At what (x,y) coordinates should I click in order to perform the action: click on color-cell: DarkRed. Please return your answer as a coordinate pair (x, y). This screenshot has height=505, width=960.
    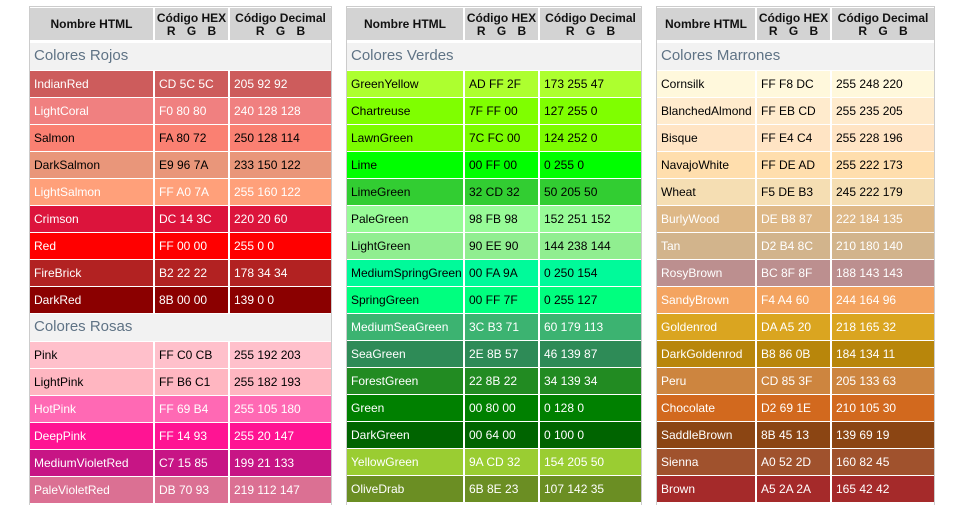
    Looking at the image, I should click on (91, 300).